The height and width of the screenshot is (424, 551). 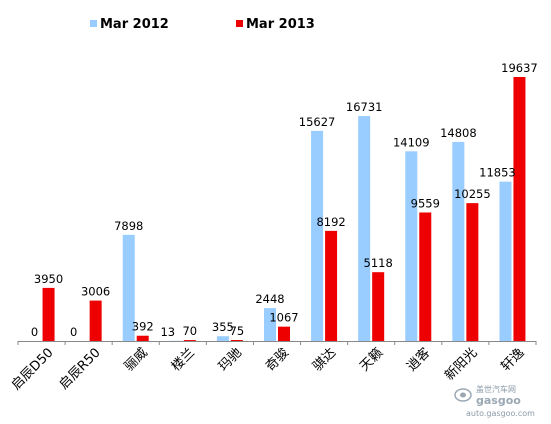 What do you see at coordinates (202, 24) in the screenshot?
I see `legend: Mar 2012 Mar 2013` at bounding box center [202, 24].